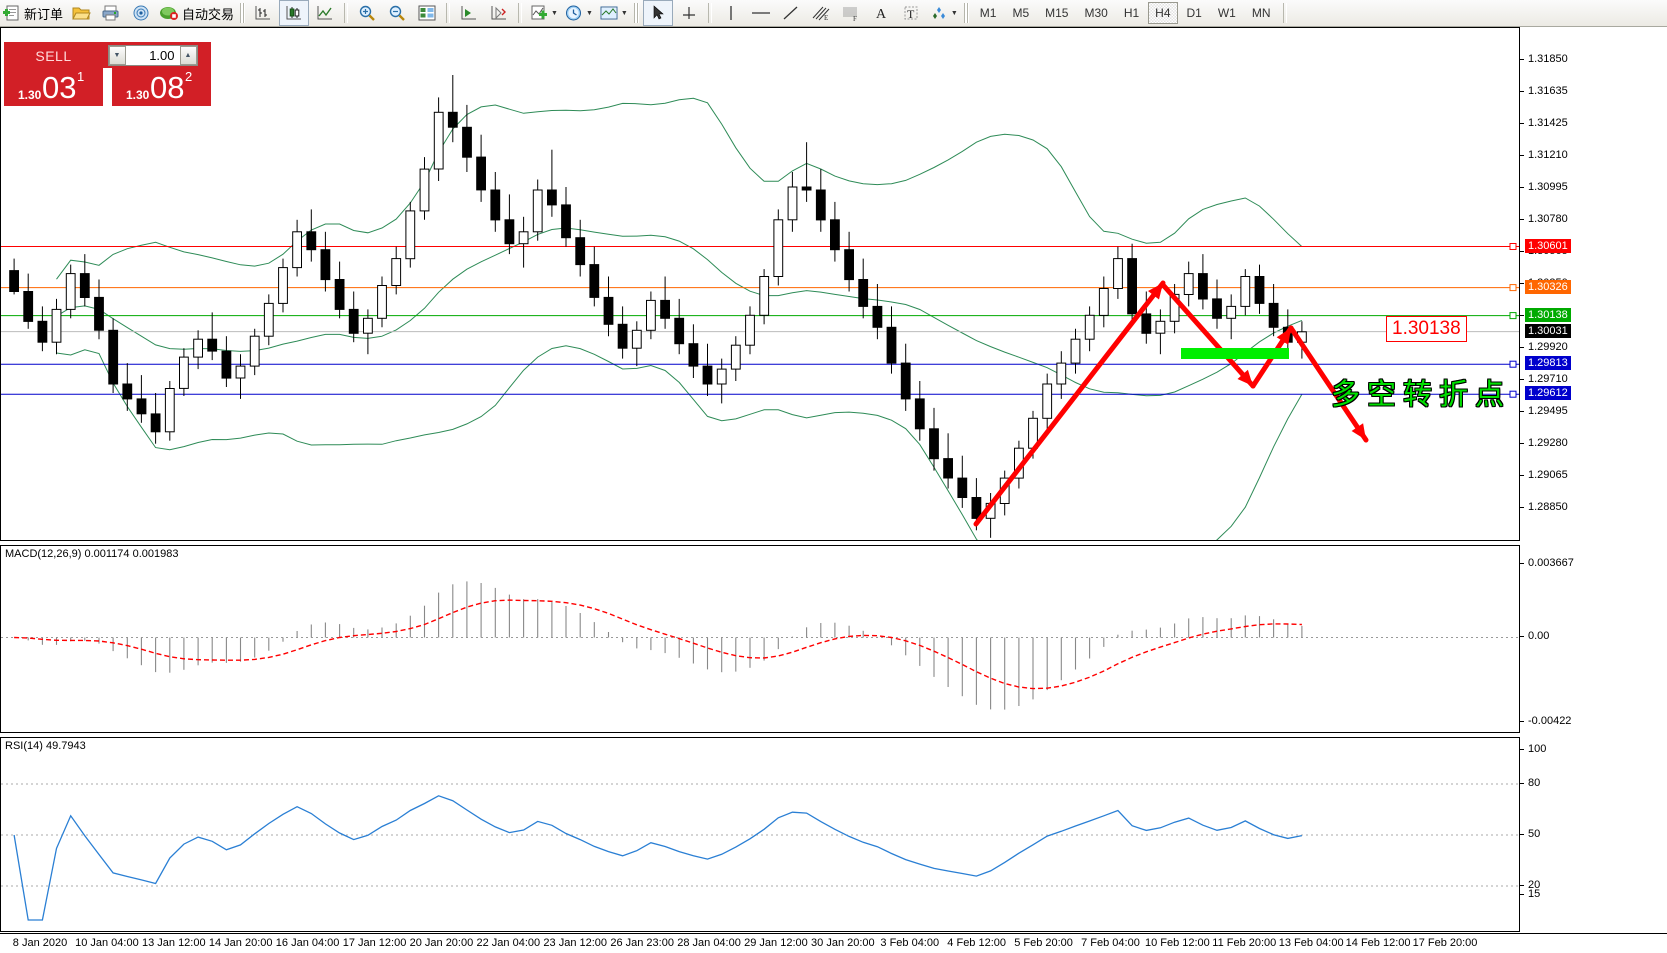 This screenshot has width=1667, height=953. What do you see at coordinates (1548, 245) in the screenshot?
I see `price-tag-1.30601: 1.30601` at bounding box center [1548, 245].